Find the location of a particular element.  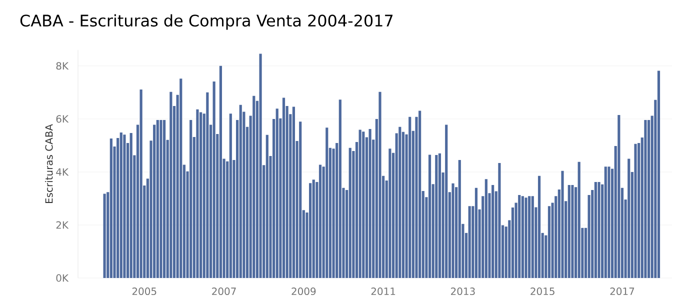

x-tick-label: 2007 is located at coordinates (224, 292).